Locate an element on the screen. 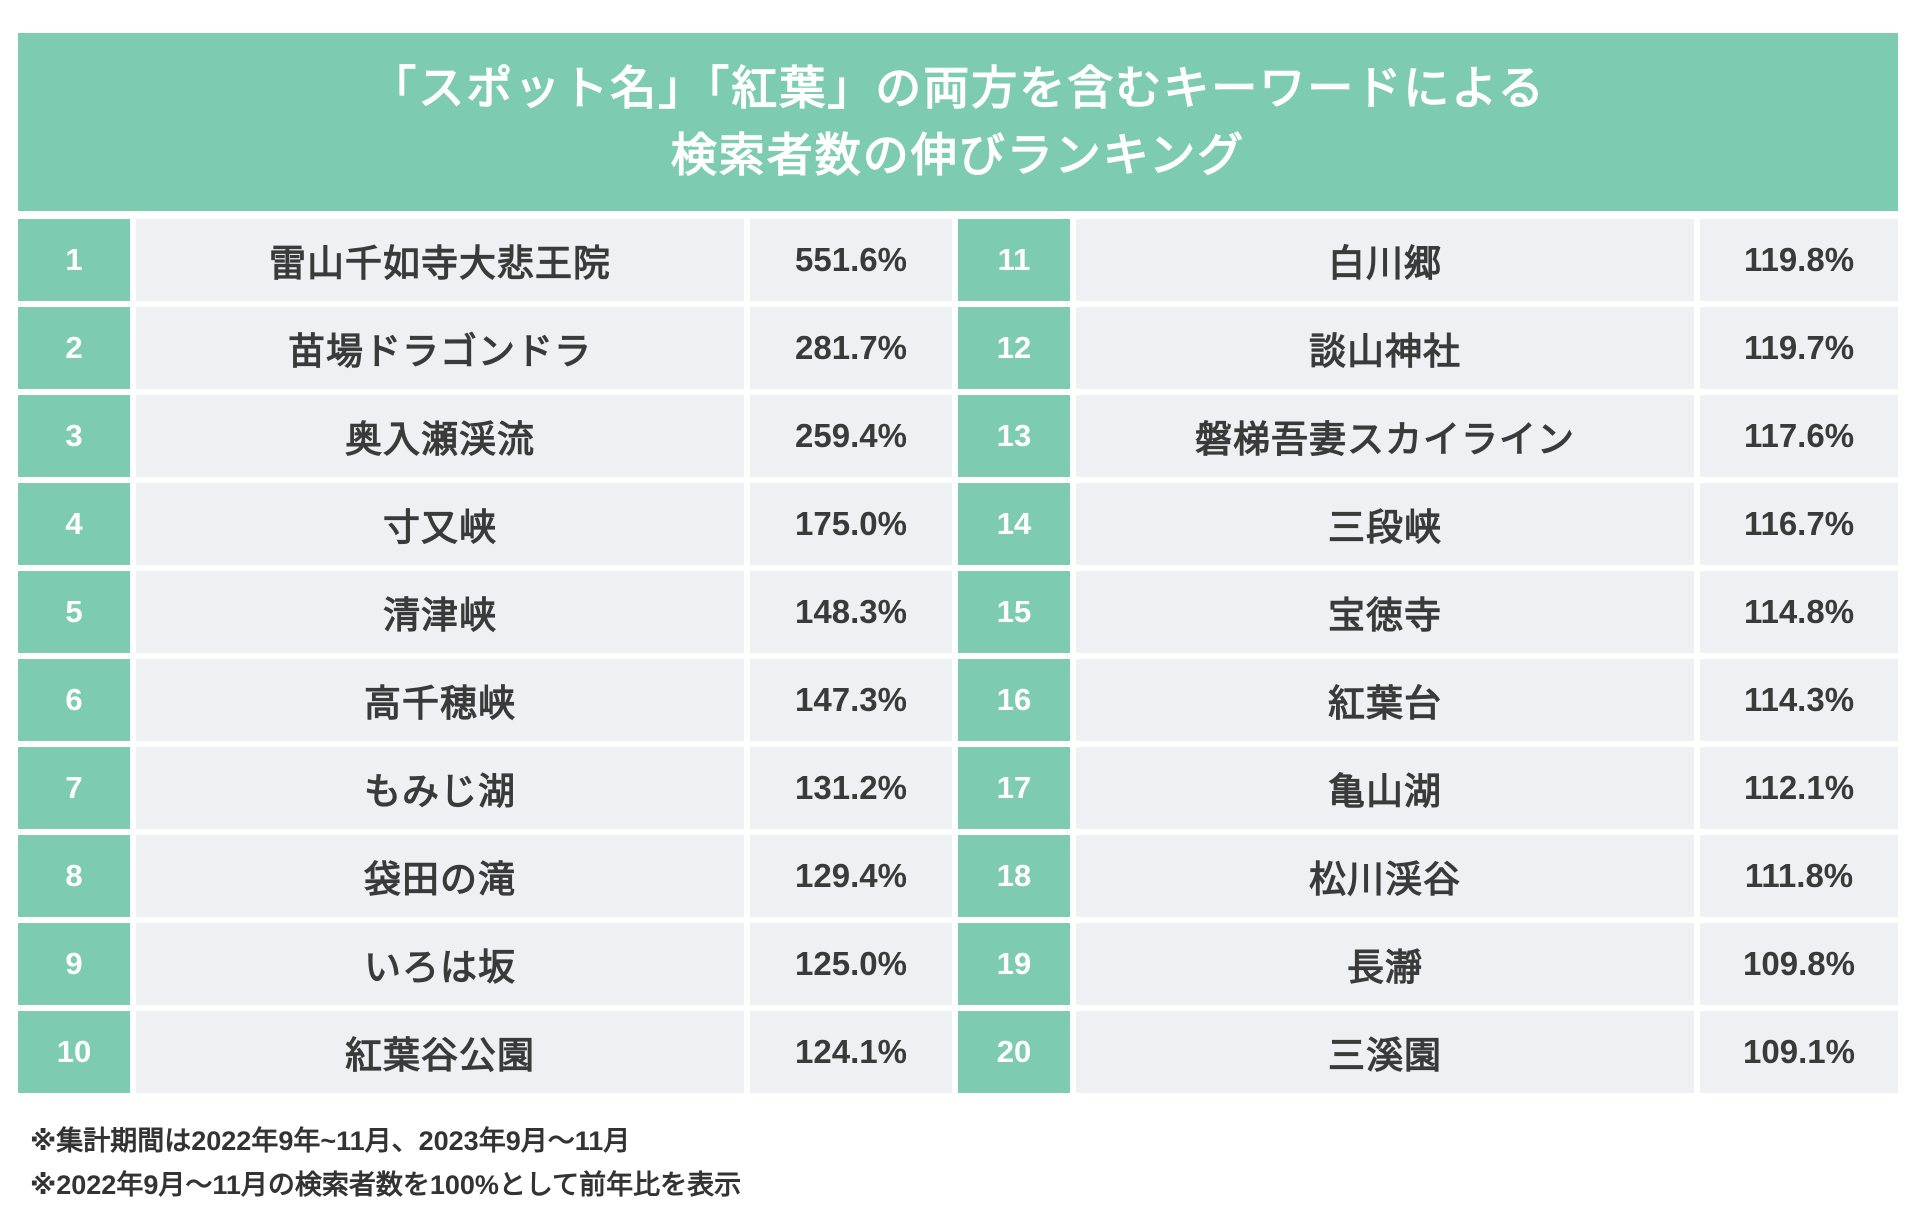  spot-name: 苗場ドラゴンドラ is located at coordinates (440, 348).